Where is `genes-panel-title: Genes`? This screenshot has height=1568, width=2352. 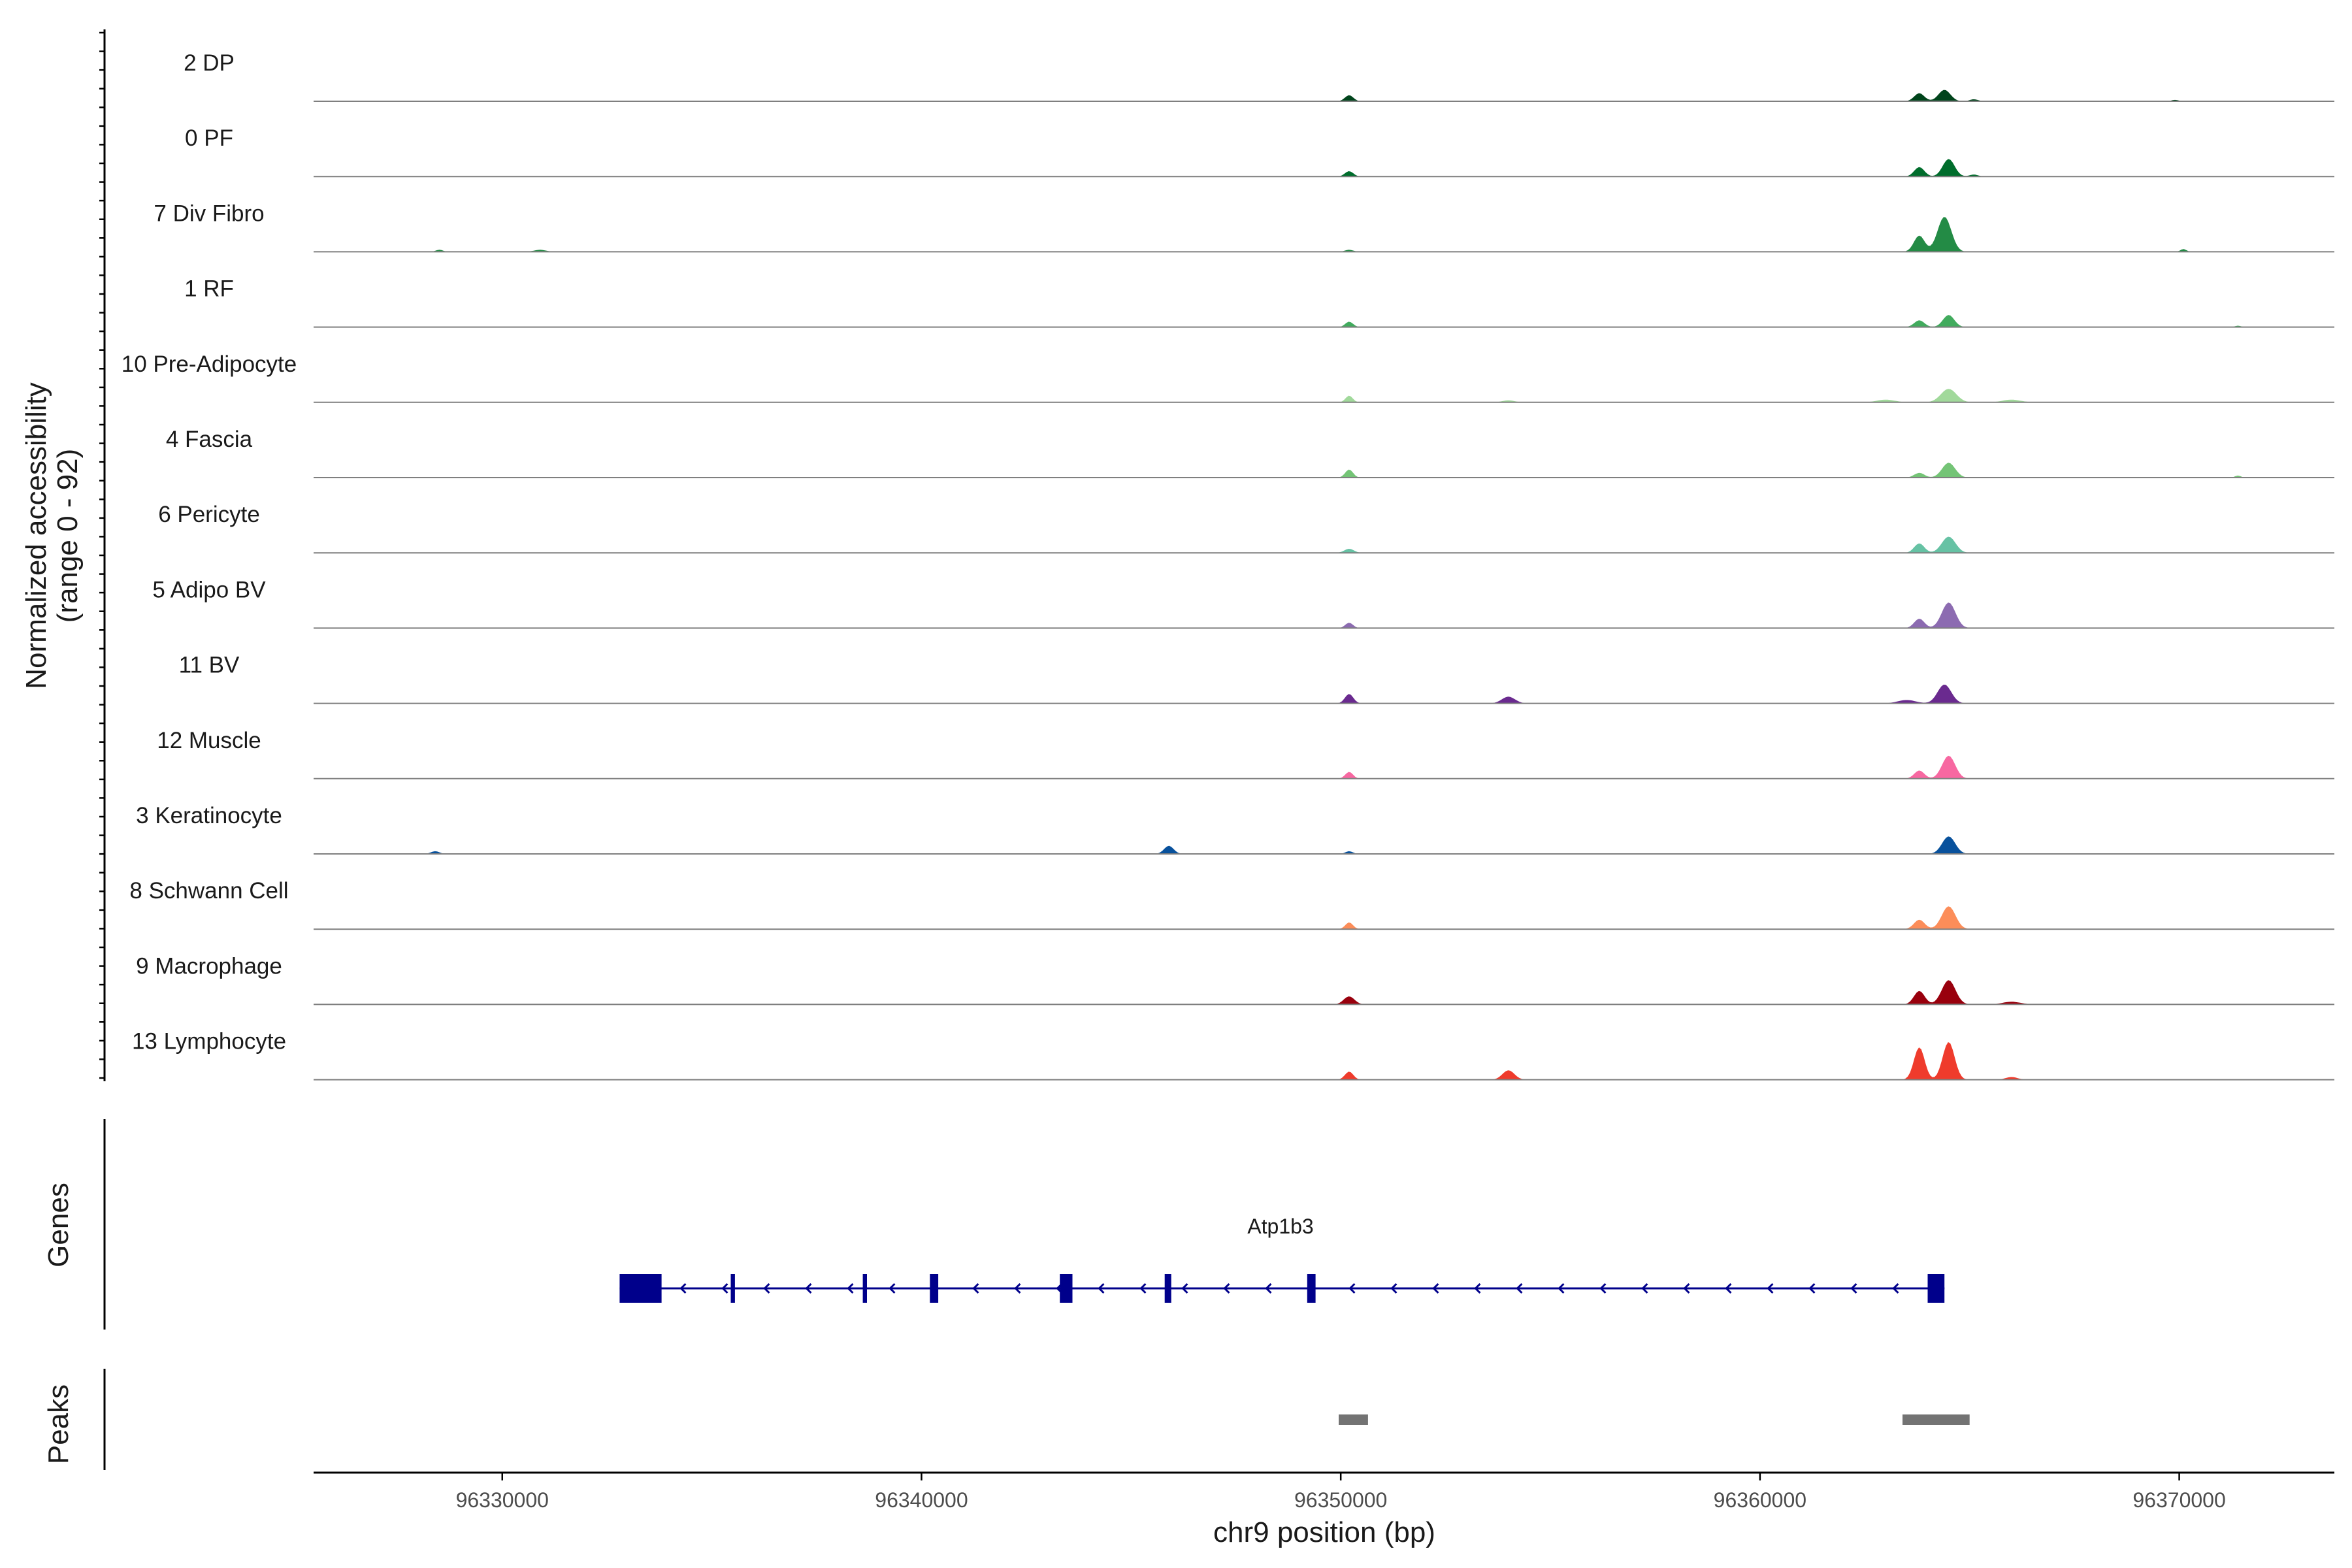
genes-panel-title: Genes is located at coordinates (58, 1225).